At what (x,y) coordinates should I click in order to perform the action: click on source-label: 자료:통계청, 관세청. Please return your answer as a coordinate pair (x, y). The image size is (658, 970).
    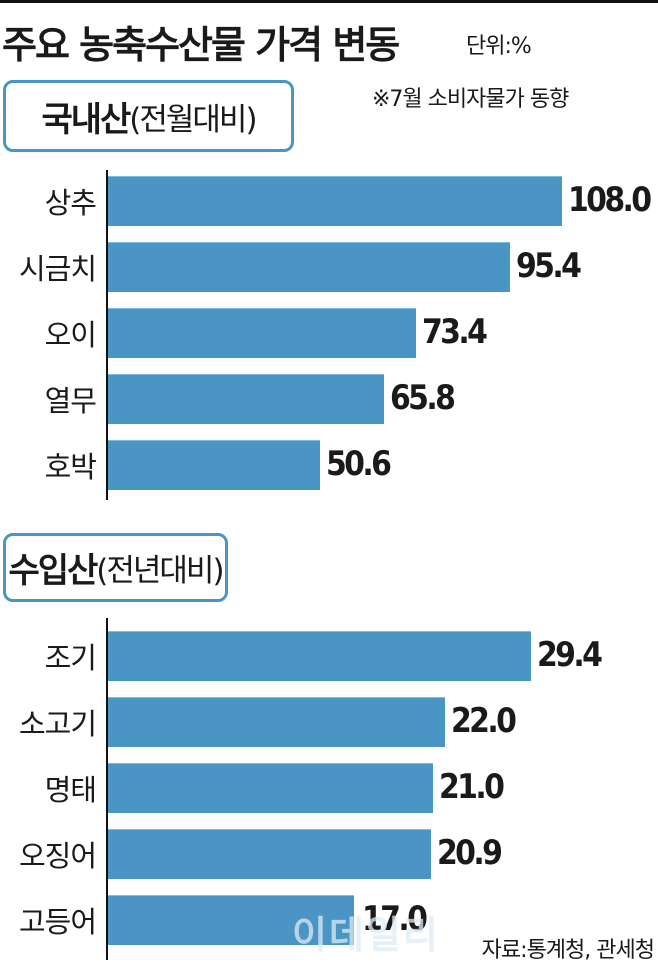
    Looking at the image, I should click on (568, 950).